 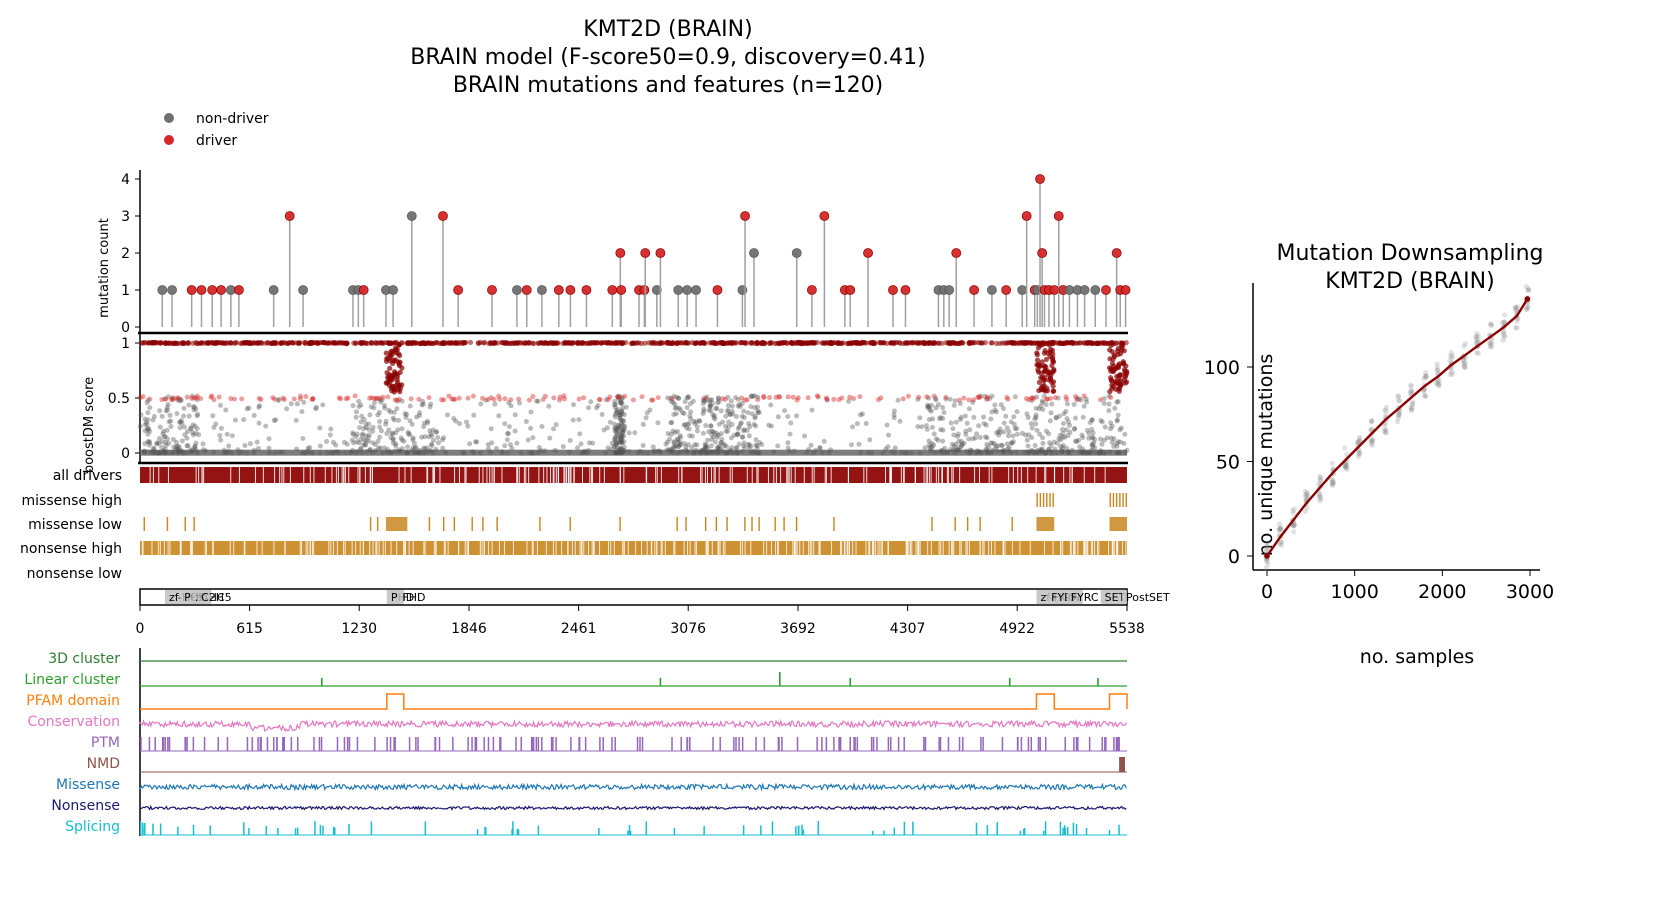 What do you see at coordinates (634, 701) in the screenshot?
I see `feature-step-line` at bounding box center [634, 701].